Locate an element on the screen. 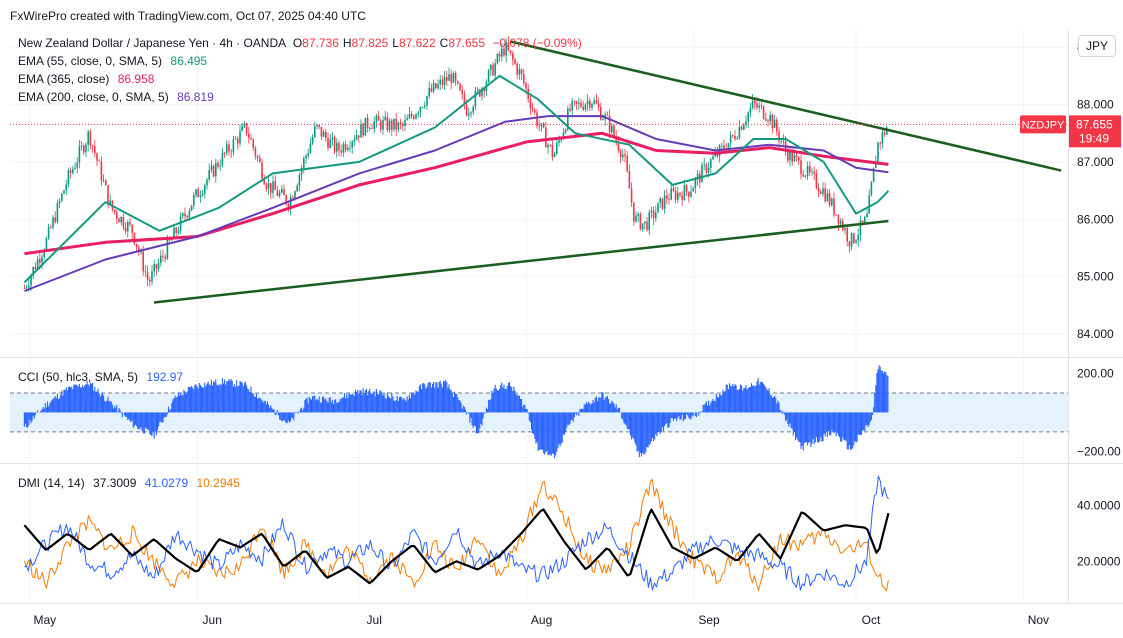 The image size is (1123, 638). countdown-tag: 19:49 is located at coordinates (1094, 138).